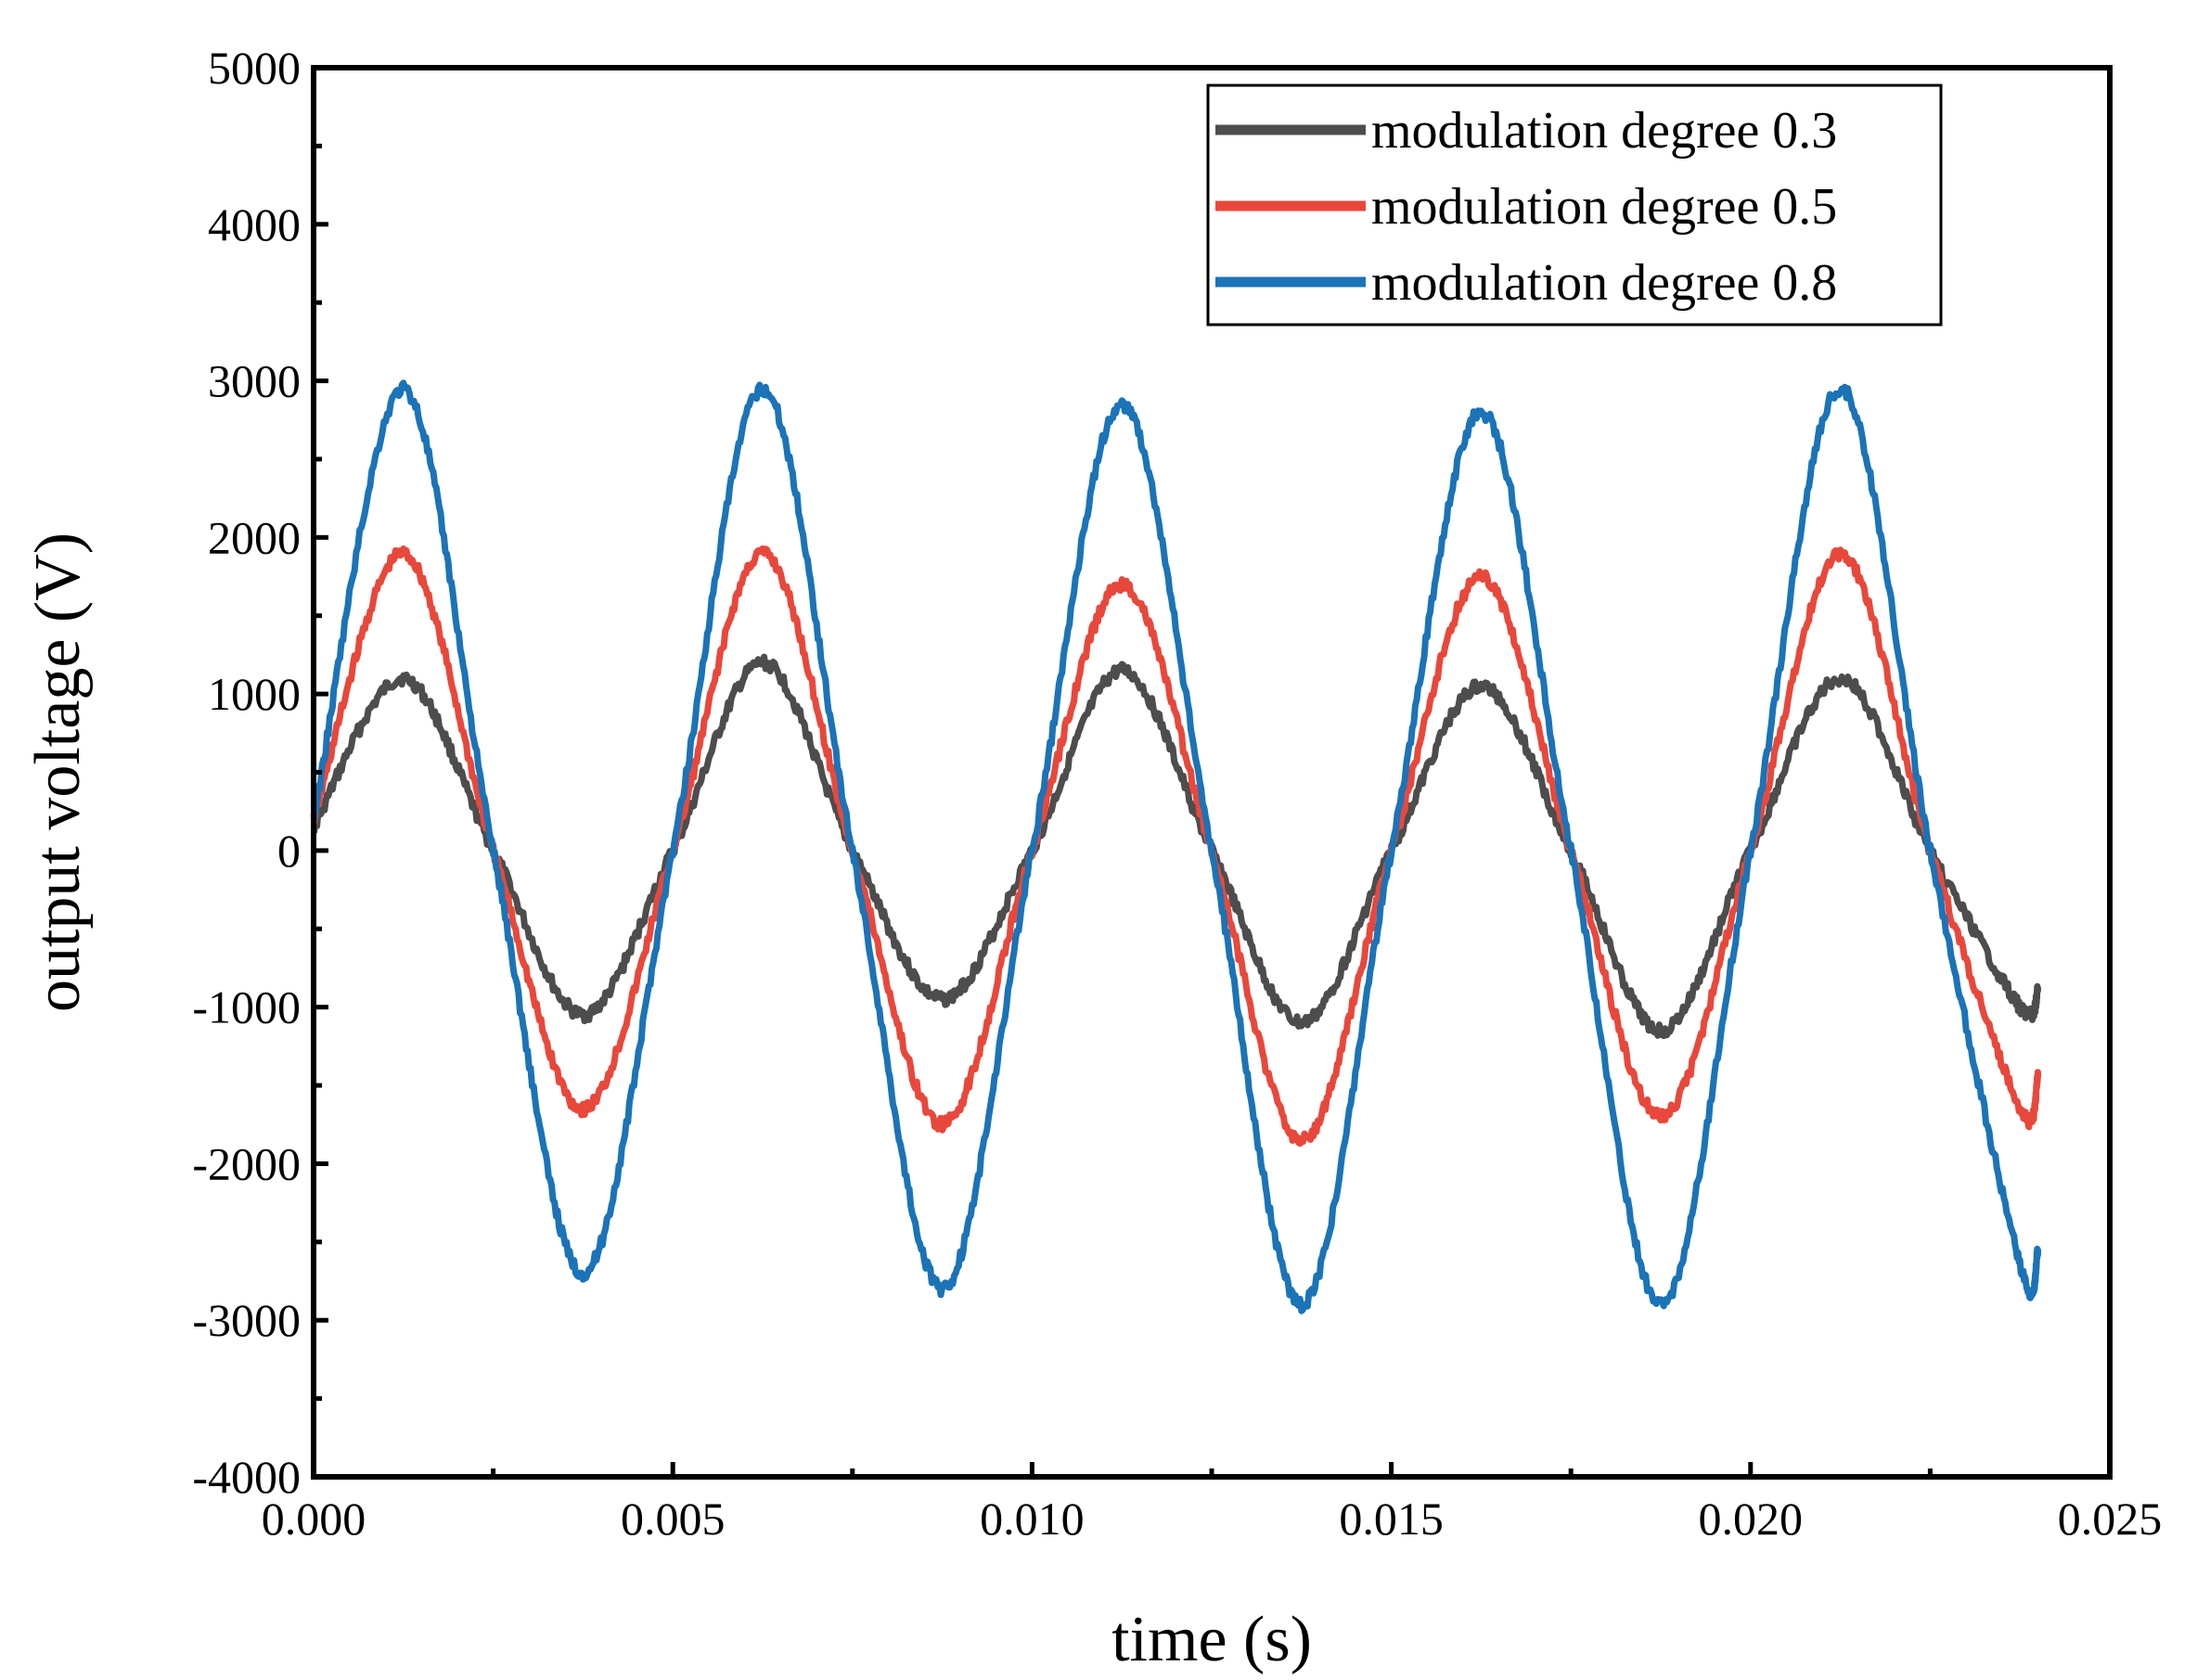 This screenshot has height=1680, width=2197. I want to click on y-tick-label: -3000, so click(246, 1320).